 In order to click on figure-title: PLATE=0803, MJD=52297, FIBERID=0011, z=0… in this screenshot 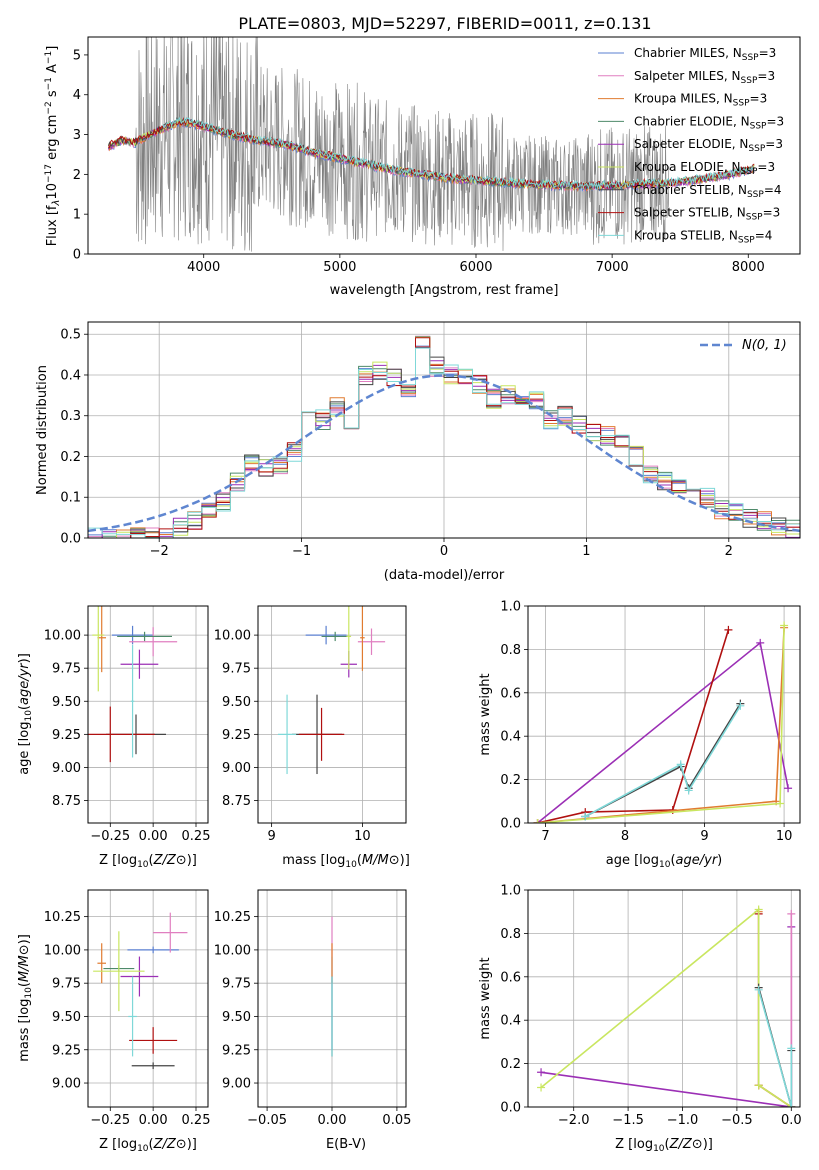, I will do `click(444, 23)`.